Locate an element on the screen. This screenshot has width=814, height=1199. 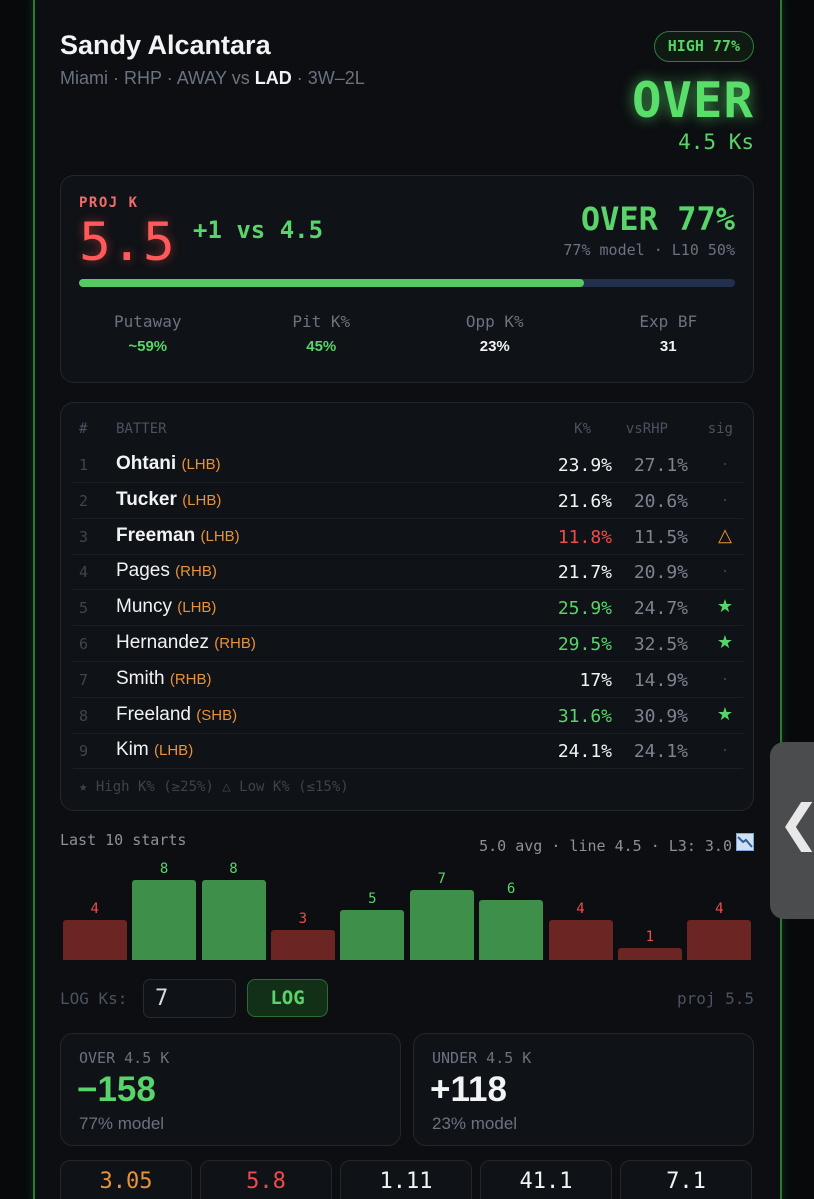
batter-order: 2 is located at coordinates (84, 500).